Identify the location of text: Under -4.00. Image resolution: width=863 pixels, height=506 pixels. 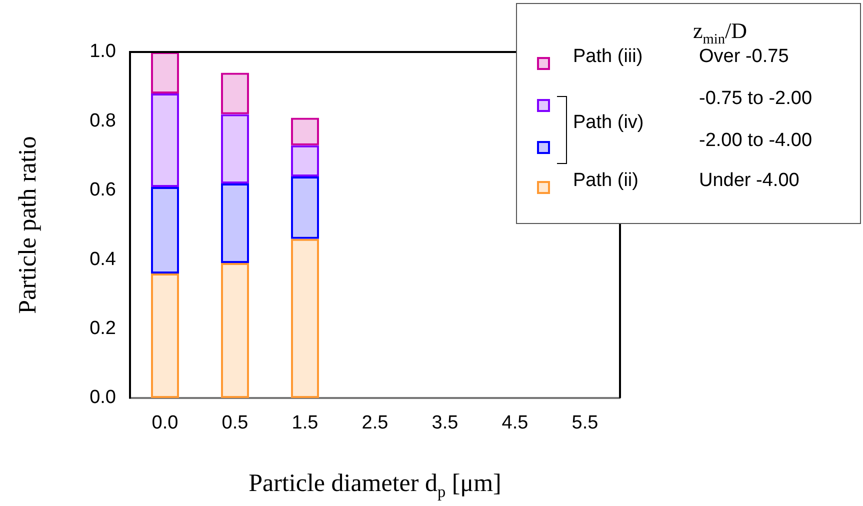
(749, 180).